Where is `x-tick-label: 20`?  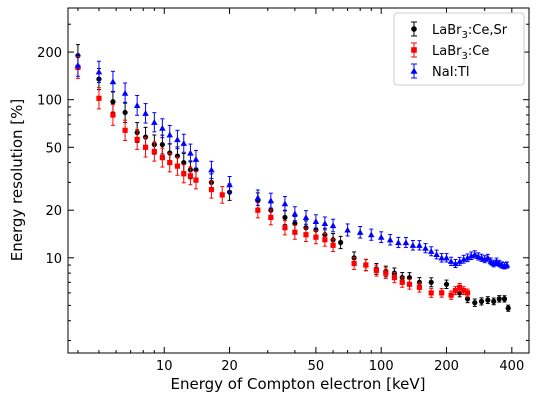
x-tick-label: 20 is located at coordinates (229, 366).